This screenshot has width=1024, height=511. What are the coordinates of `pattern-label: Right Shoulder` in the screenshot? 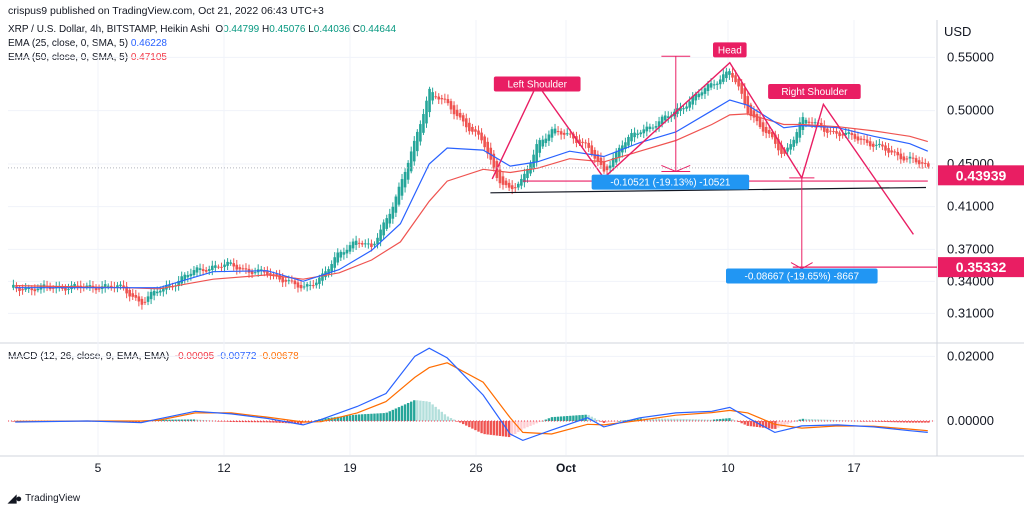 It's located at (814, 92).